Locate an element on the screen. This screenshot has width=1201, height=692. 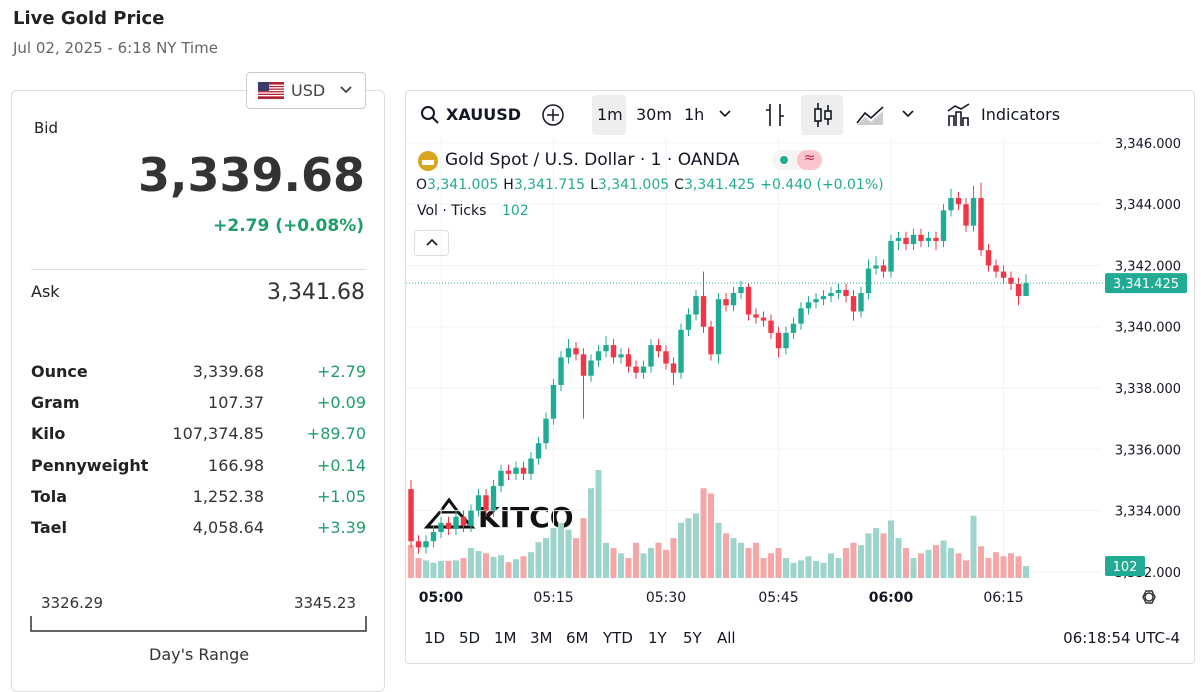
candle-style-active is located at coordinates (822, 115).